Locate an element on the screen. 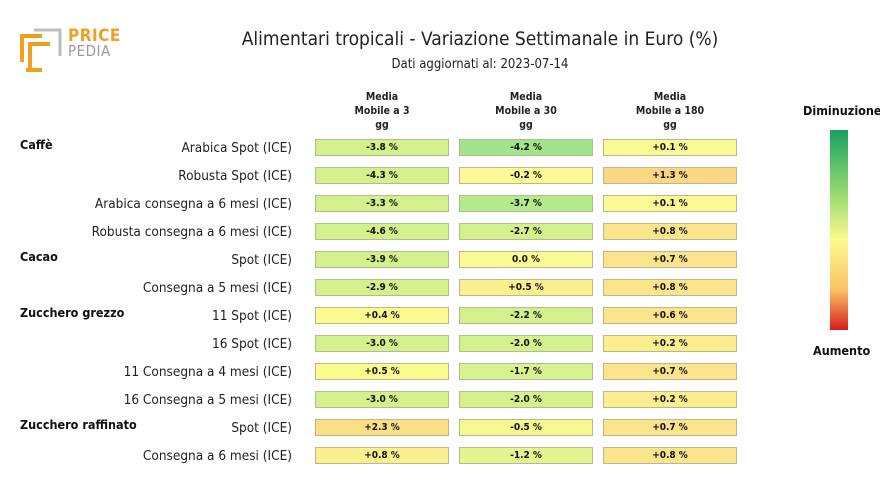 Image resolution: width=880 pixels, height=480 pixels. table-cell: -2.7 % is located at coordinates (526, 231).